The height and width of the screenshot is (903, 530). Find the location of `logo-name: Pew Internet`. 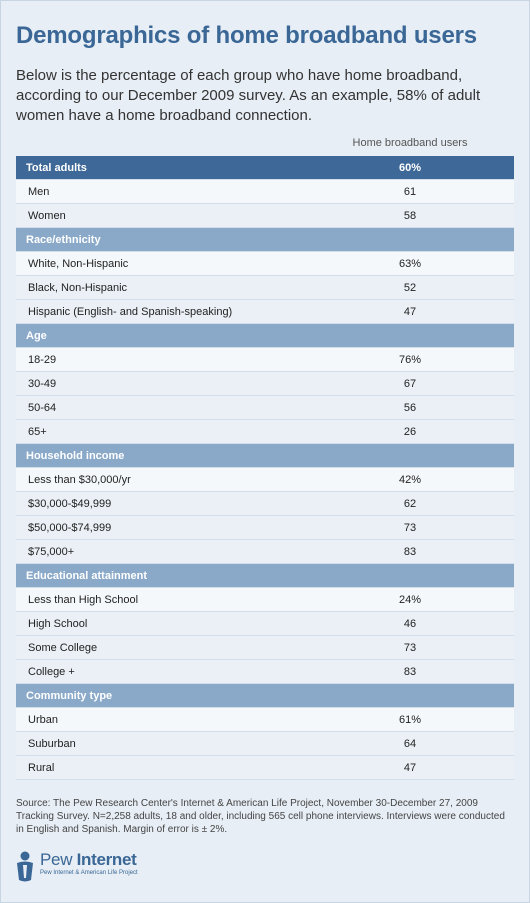

logo-name: Pew Internet is located at coordinates (88, 860).